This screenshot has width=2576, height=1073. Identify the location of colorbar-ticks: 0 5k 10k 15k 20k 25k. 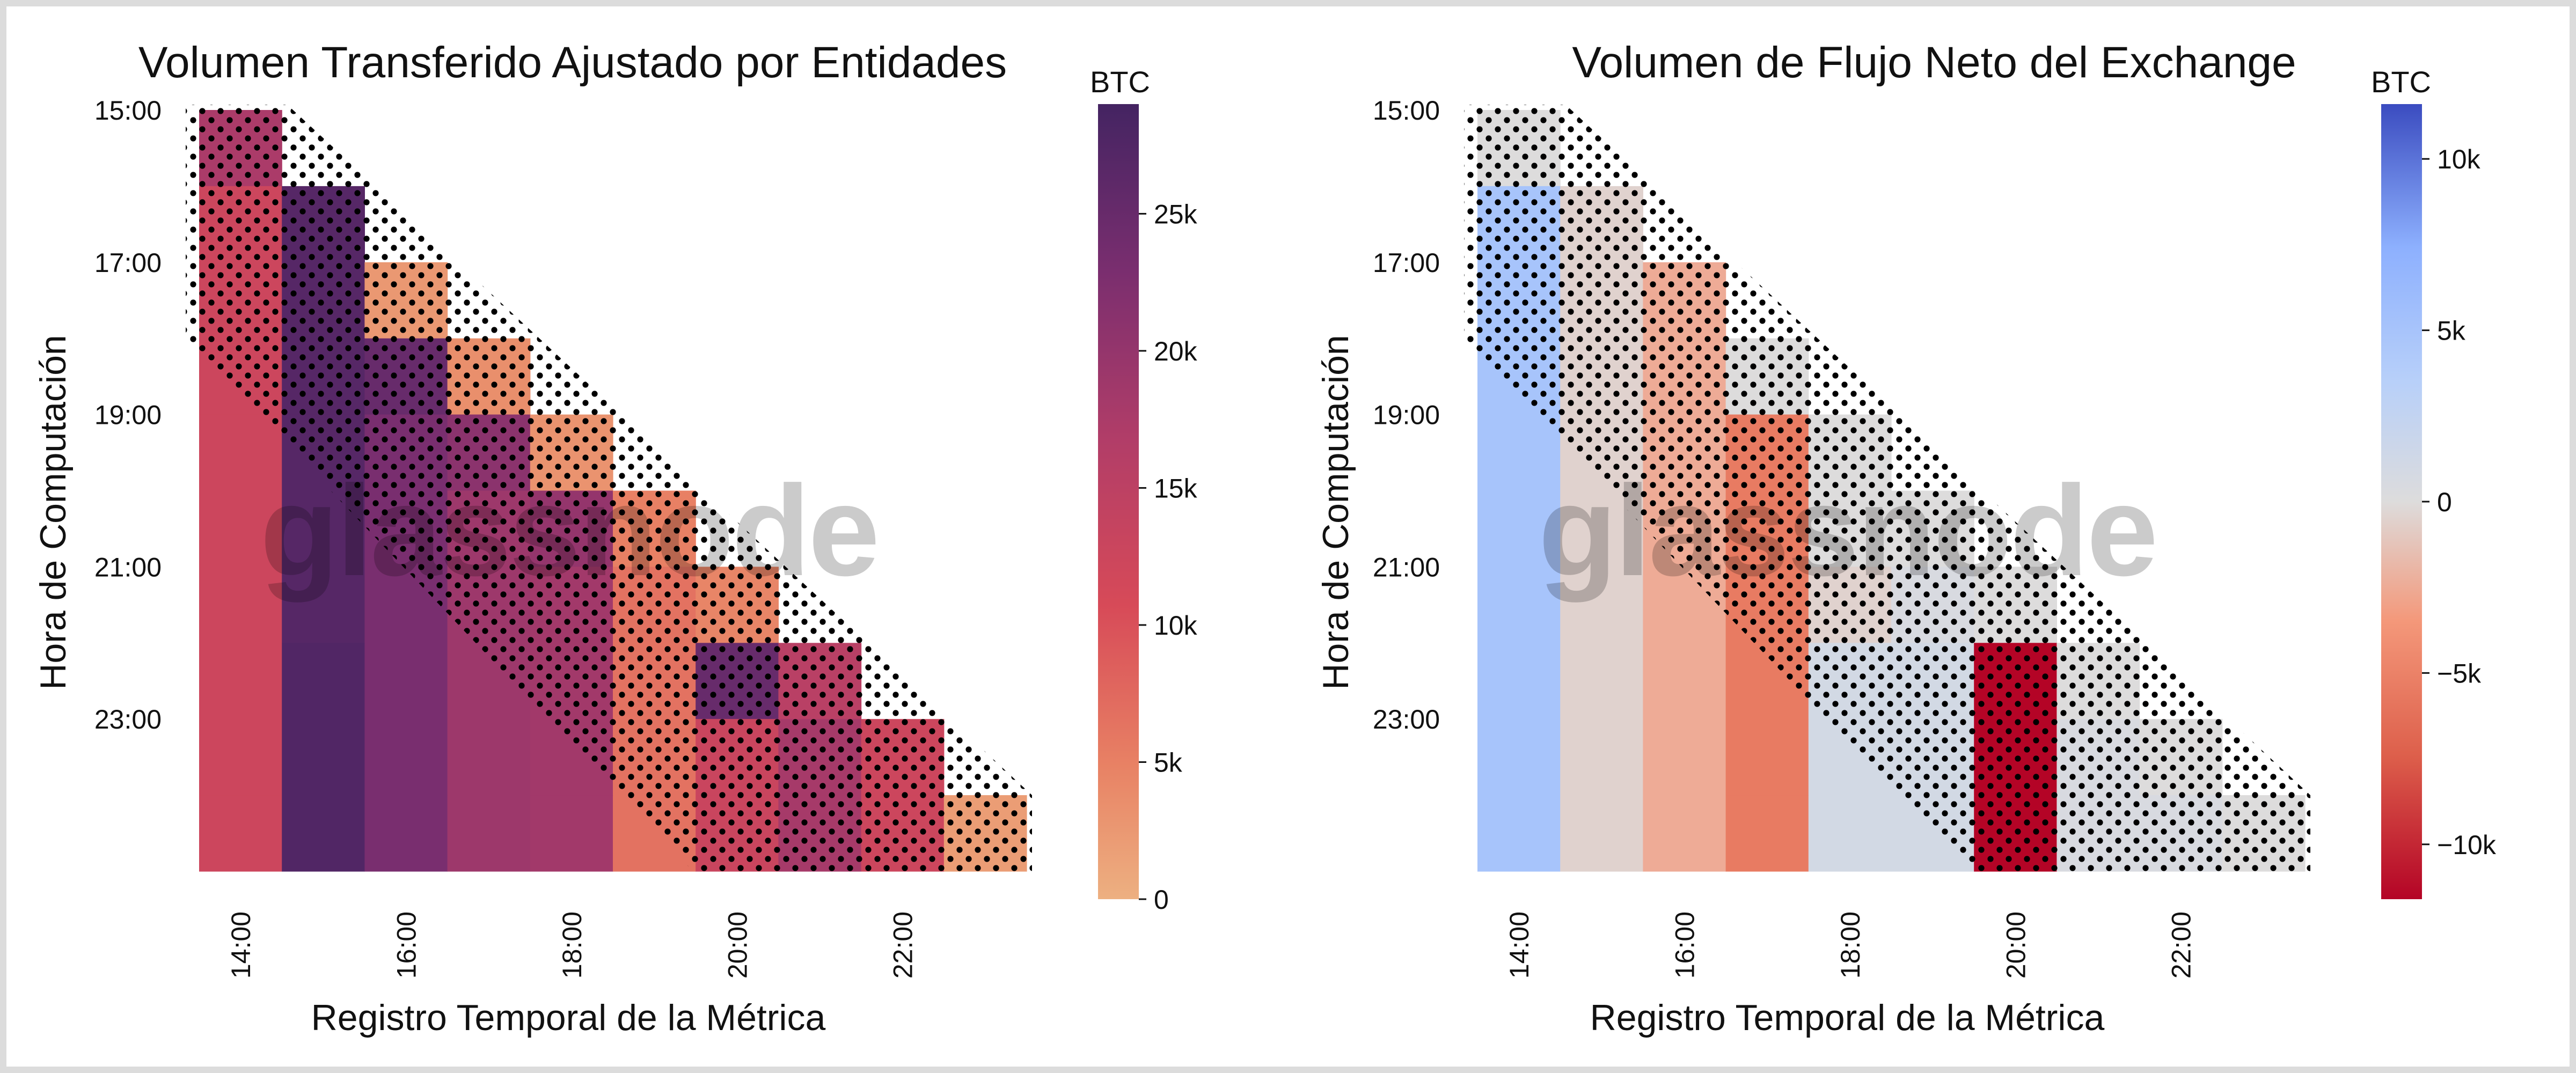
(1168, 557).